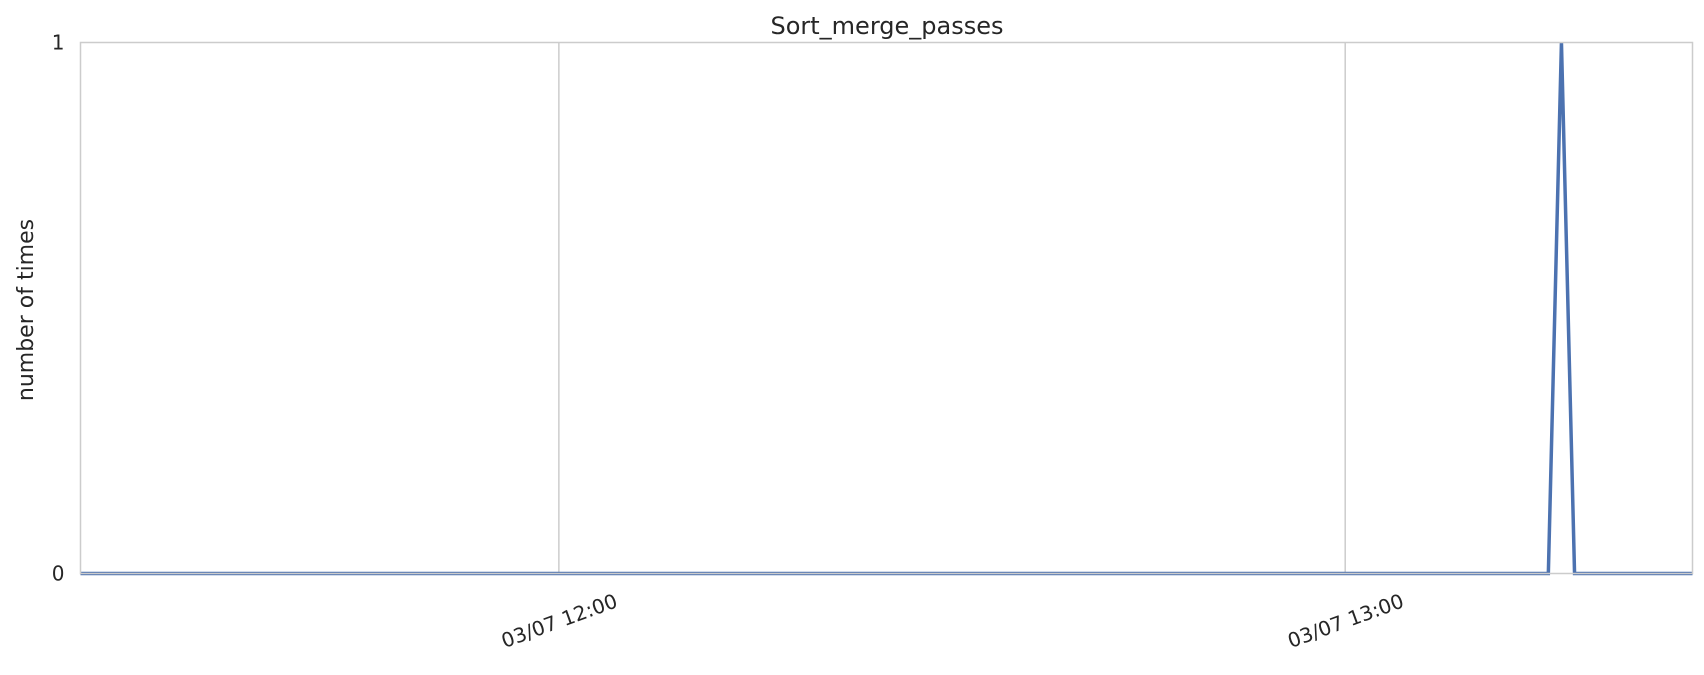 This screenshot has width=1704, height=675. Describe the element at coordinates (559, 621) in the screenshot. I see `x-tick-label: 03/07 12:00` at that location.